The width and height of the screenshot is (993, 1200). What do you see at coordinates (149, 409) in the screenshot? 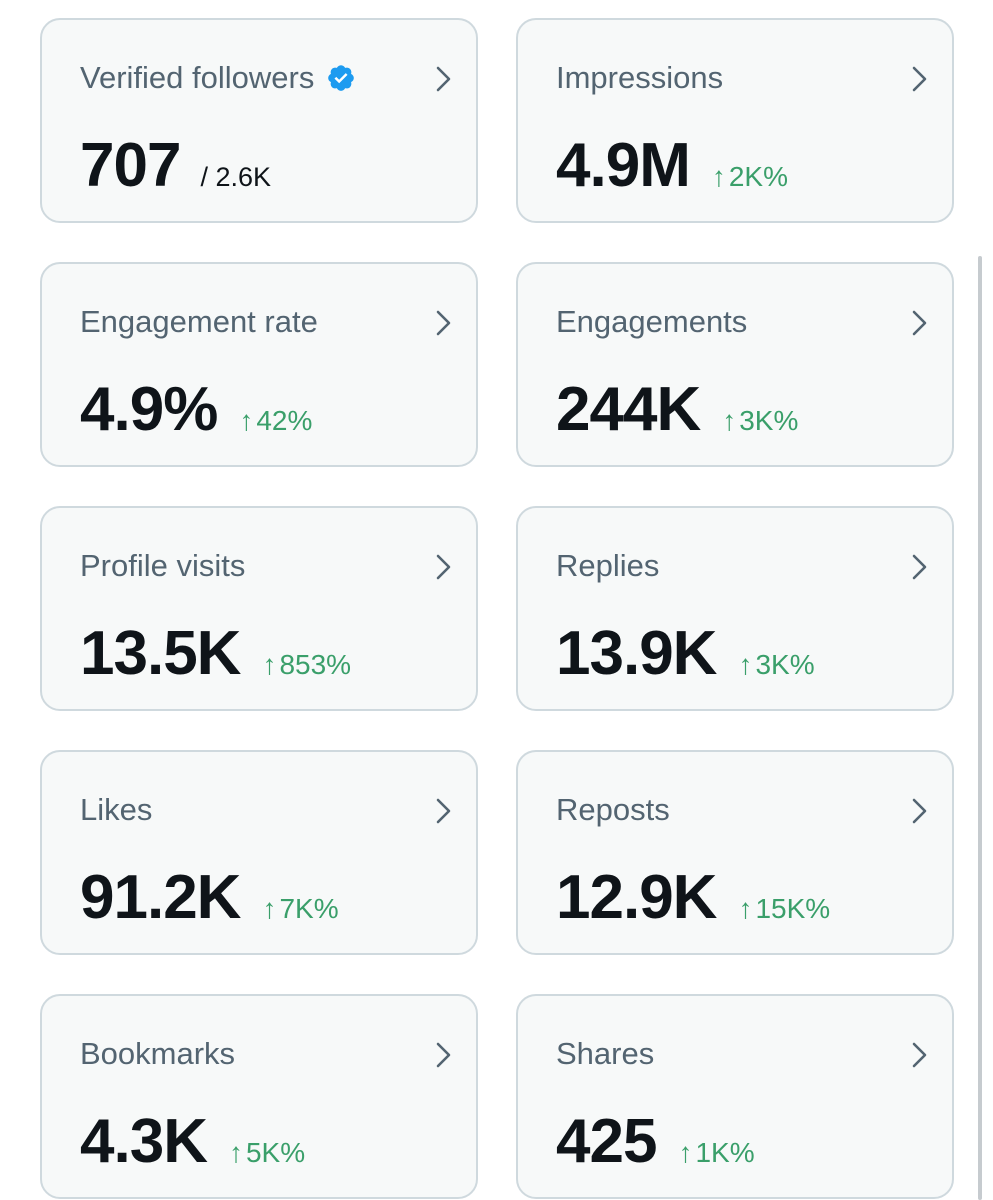
I see `metric-value: 4.9%` at bounding box center [149, 409].